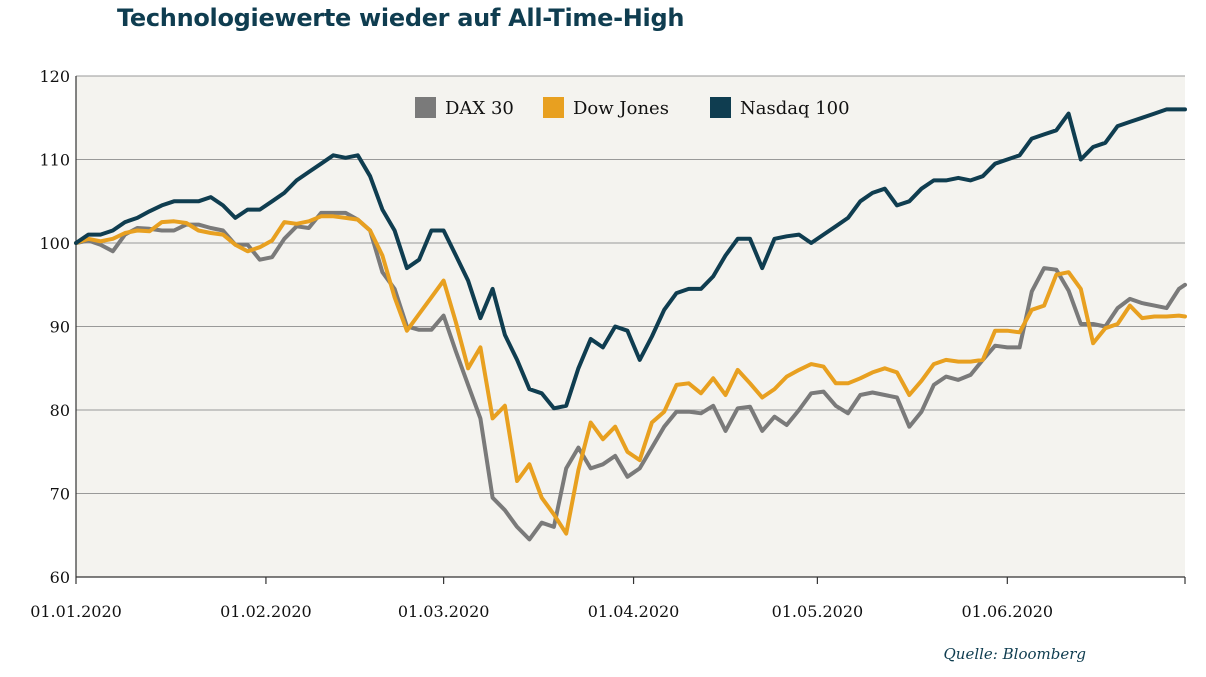  I want to click on legend: DAX 30 Dow Jones Nasdaq 100, so click(632, 108).